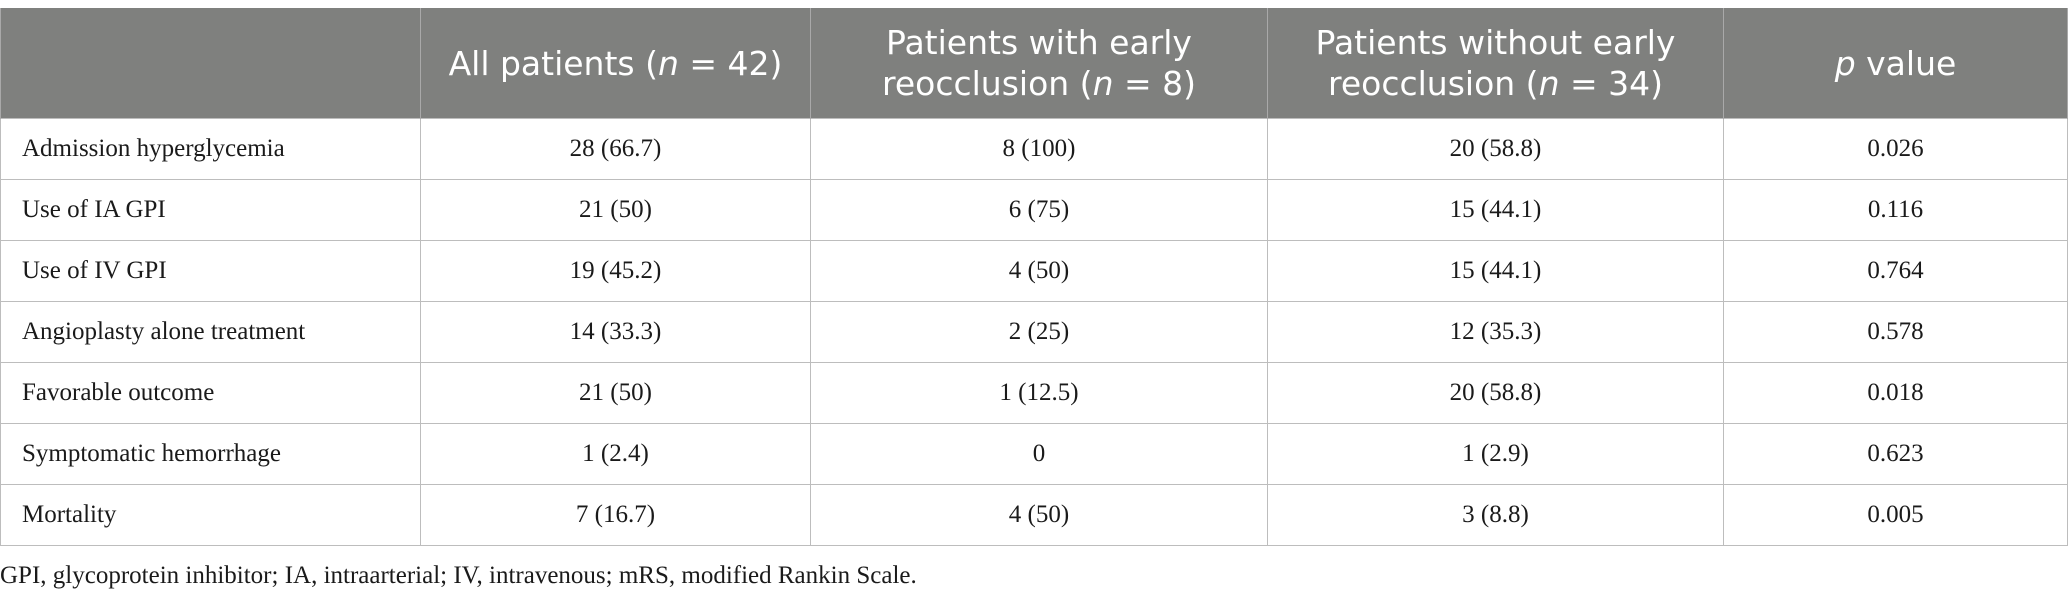  What do you see at coordinates (1895, 271) in the screenshot?
I see `table-cell: 0.764` at bounding box center [1895, 271].